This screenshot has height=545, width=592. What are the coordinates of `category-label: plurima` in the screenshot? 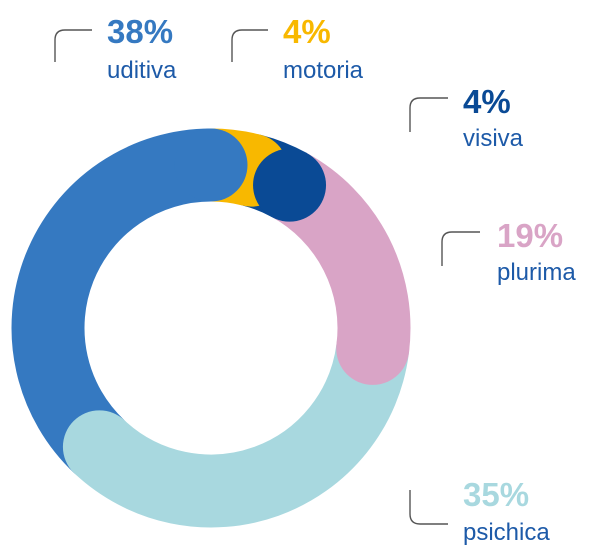 It's located at (536, 272).